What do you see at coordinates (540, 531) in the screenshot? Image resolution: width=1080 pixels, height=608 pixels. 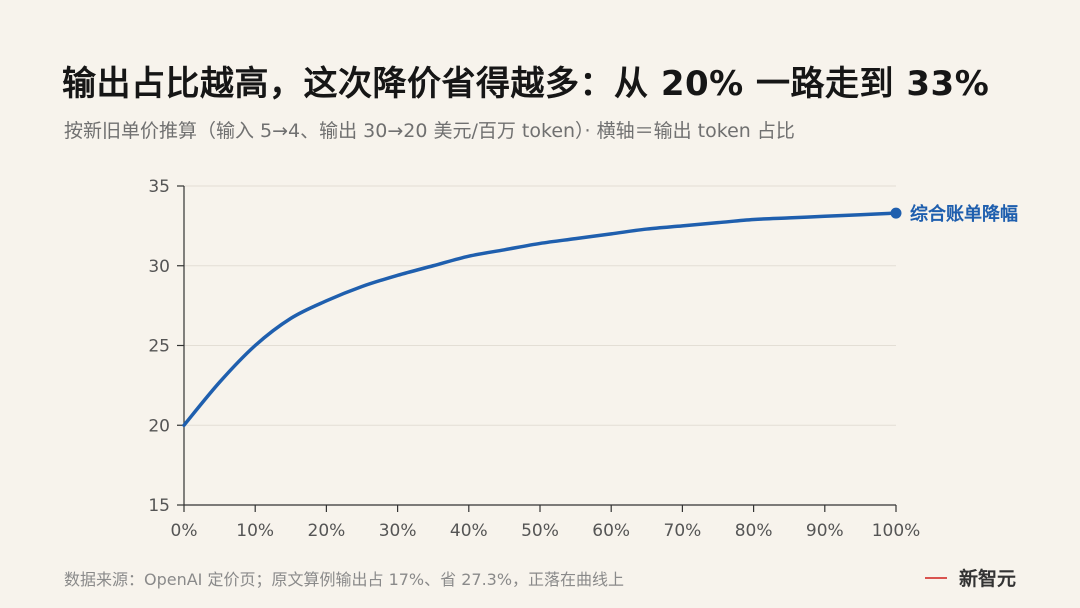 I see `x-tick-label: 50%` at bounding box center [540, 531].